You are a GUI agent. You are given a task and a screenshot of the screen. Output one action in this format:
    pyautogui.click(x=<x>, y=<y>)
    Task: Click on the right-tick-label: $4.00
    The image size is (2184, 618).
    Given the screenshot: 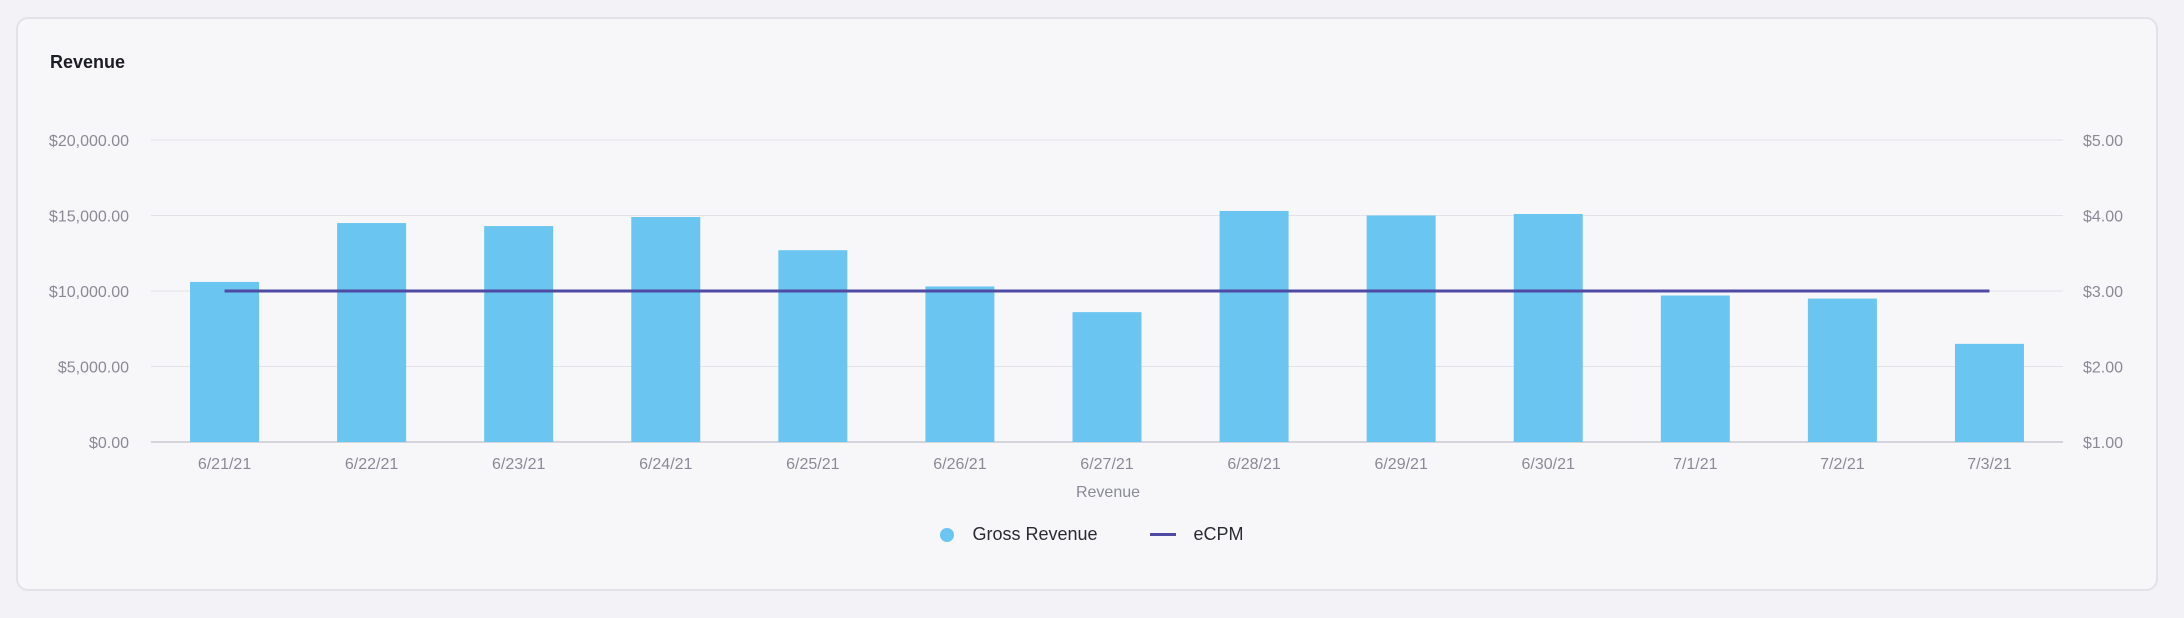 What is the action you would take?
    pyautogui.click(x=2103, y=217)
    